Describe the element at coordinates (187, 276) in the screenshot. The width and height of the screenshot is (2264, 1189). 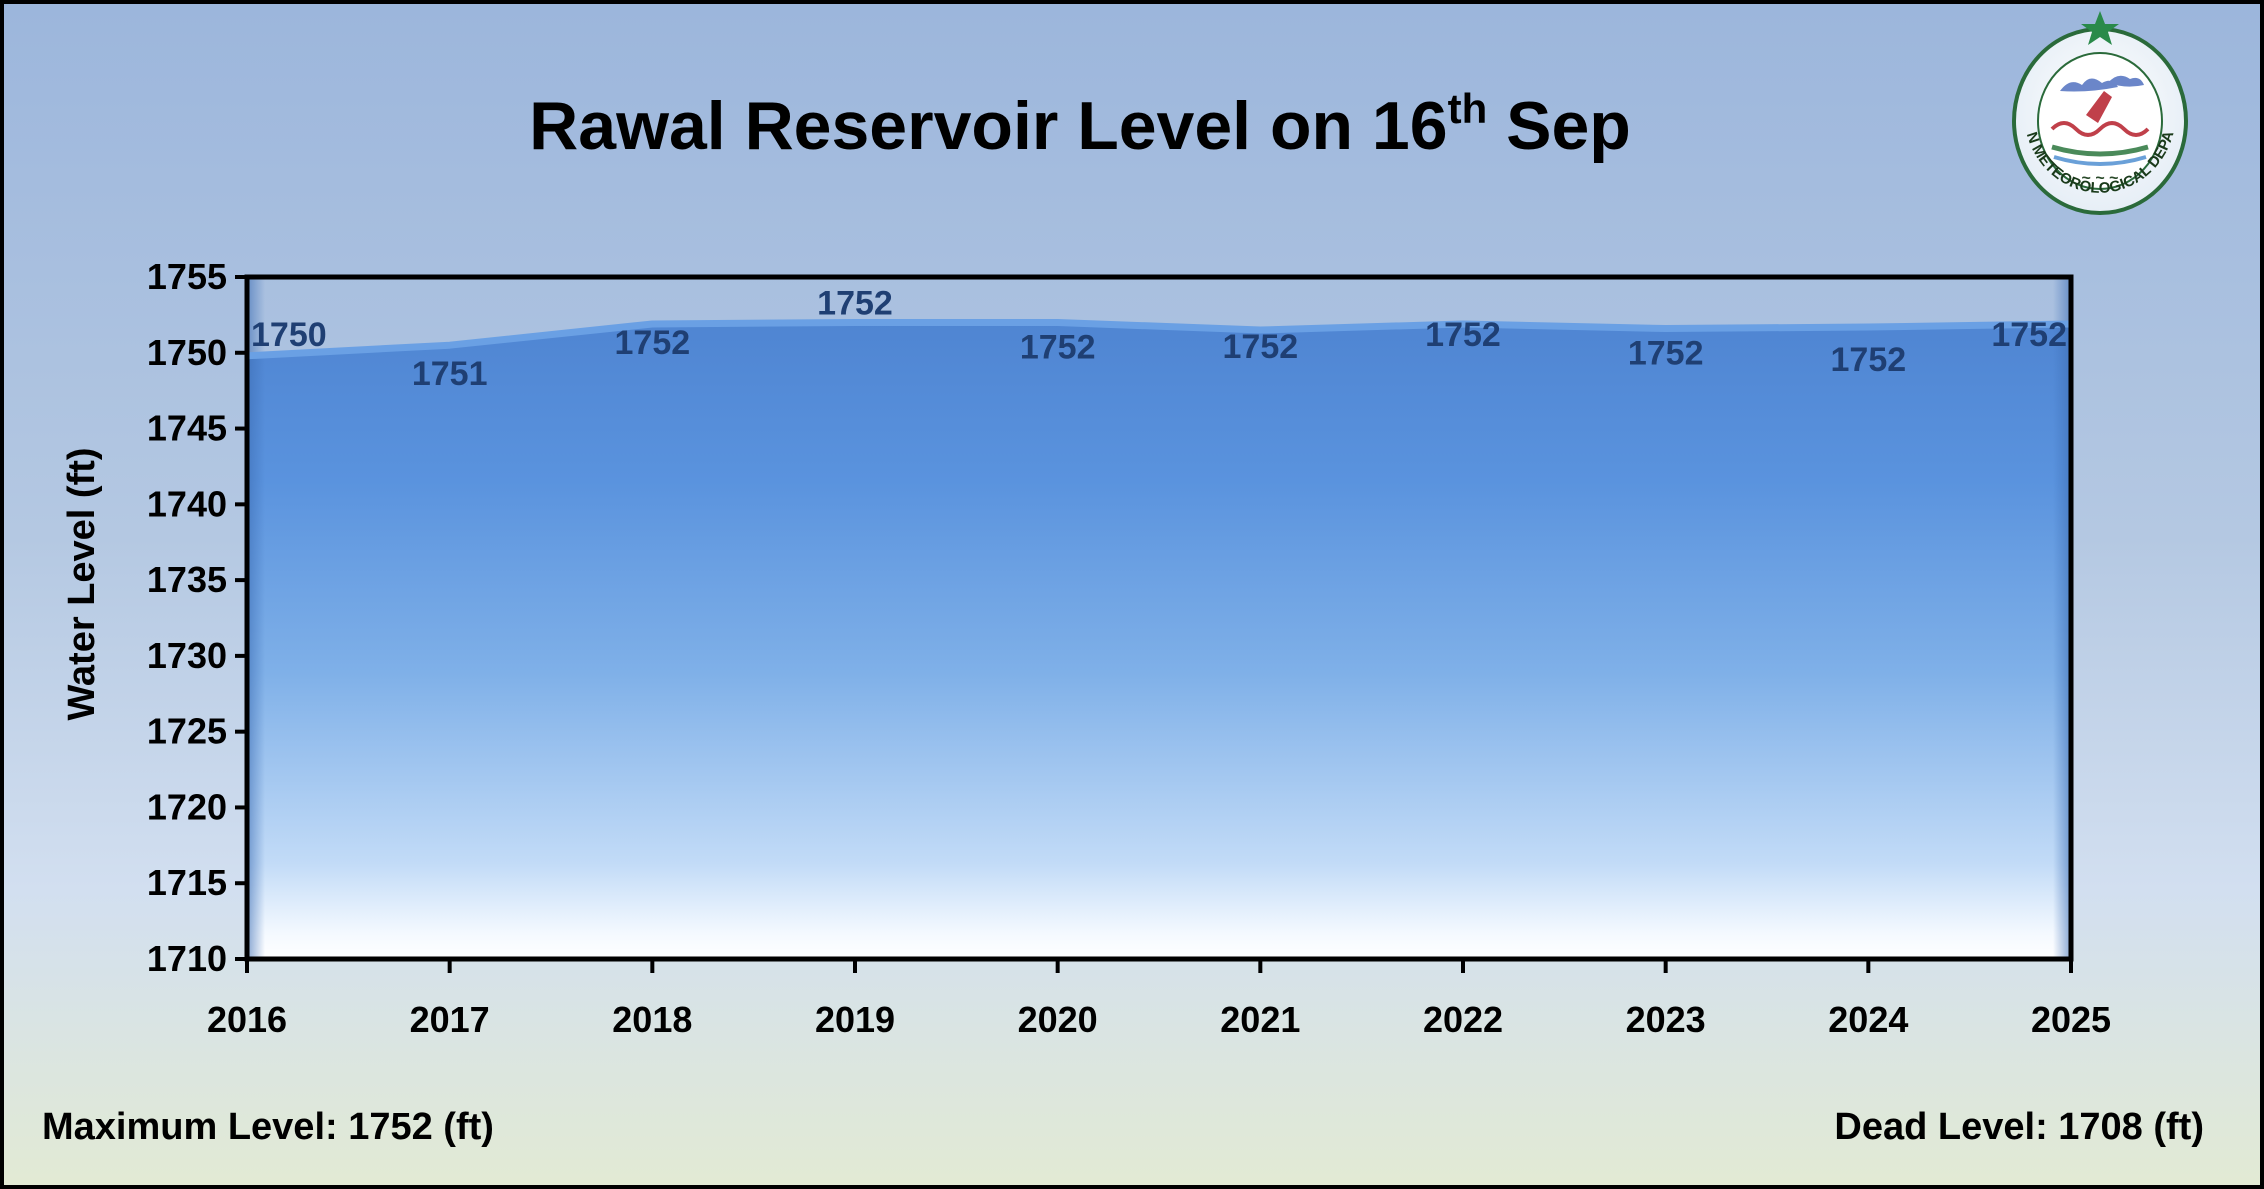
I see `y-tick-label: 1755` at that location.